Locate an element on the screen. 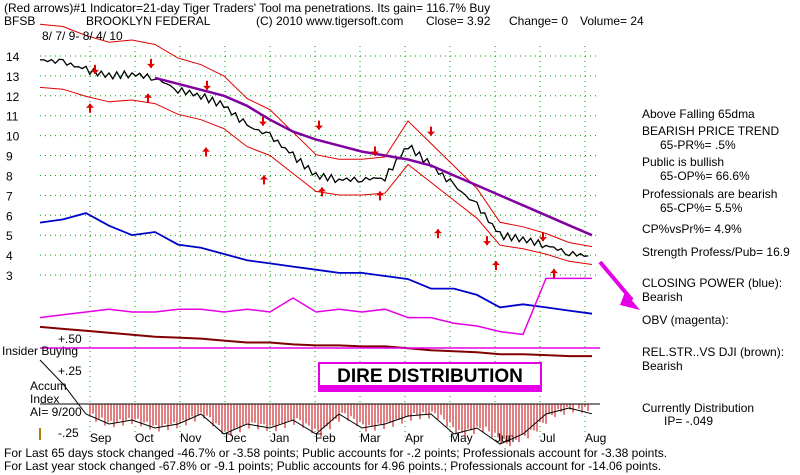  symbol: BFSB is located at coordinates (20, 21).